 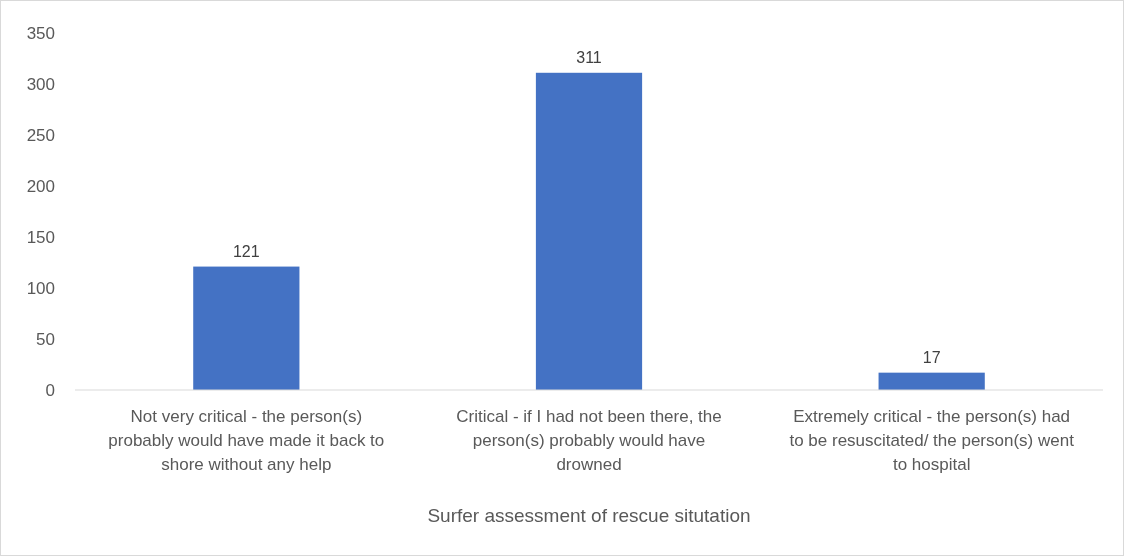 What do you see at coordinates (589, 440) in the screenshot?
I see `x-tick-label: Critical - if I had not been there, the person(s) probably would have drowned` at bounding box center [589, 440].